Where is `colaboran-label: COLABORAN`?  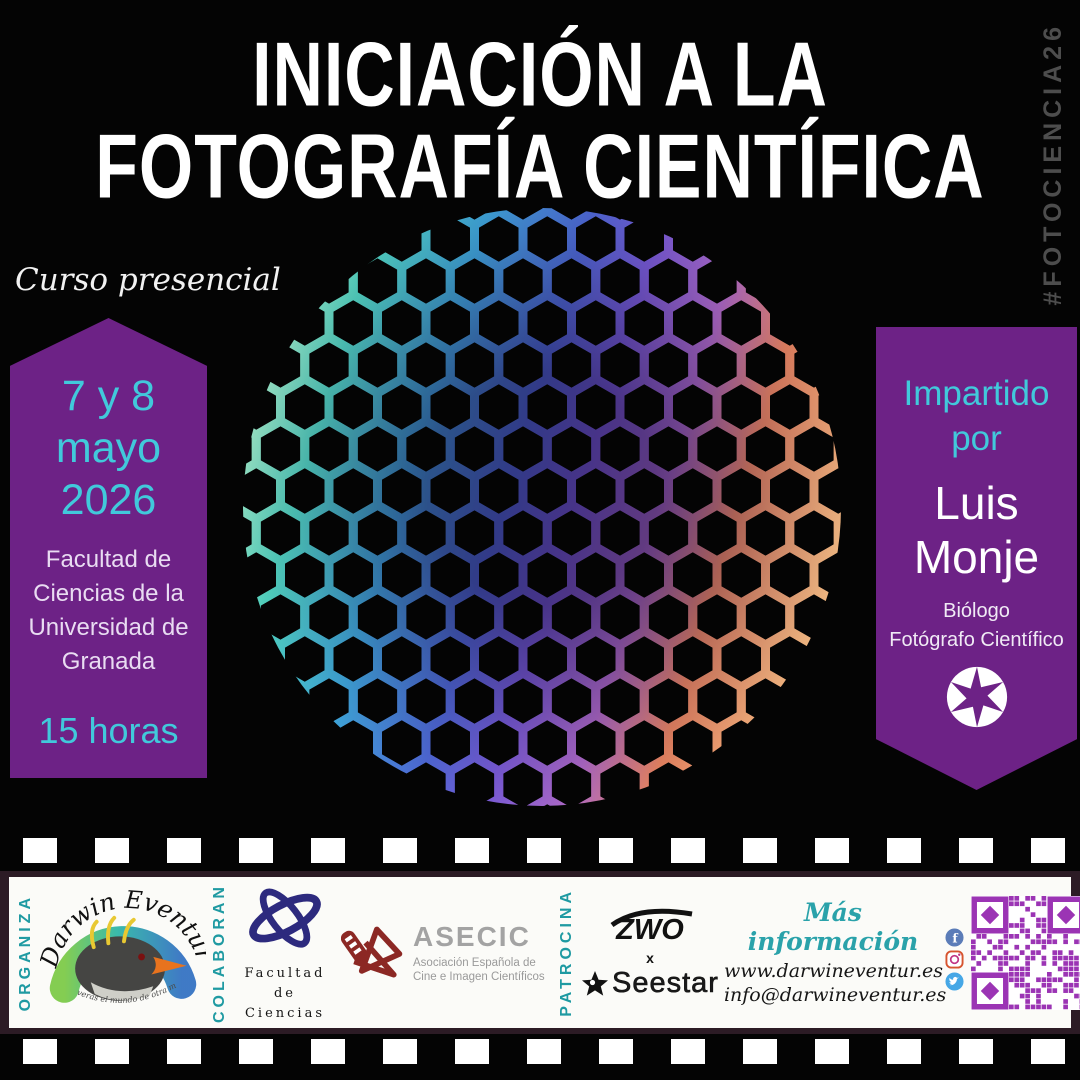 colaboran-label: COLABORAN is located at coordinates (219, 952).